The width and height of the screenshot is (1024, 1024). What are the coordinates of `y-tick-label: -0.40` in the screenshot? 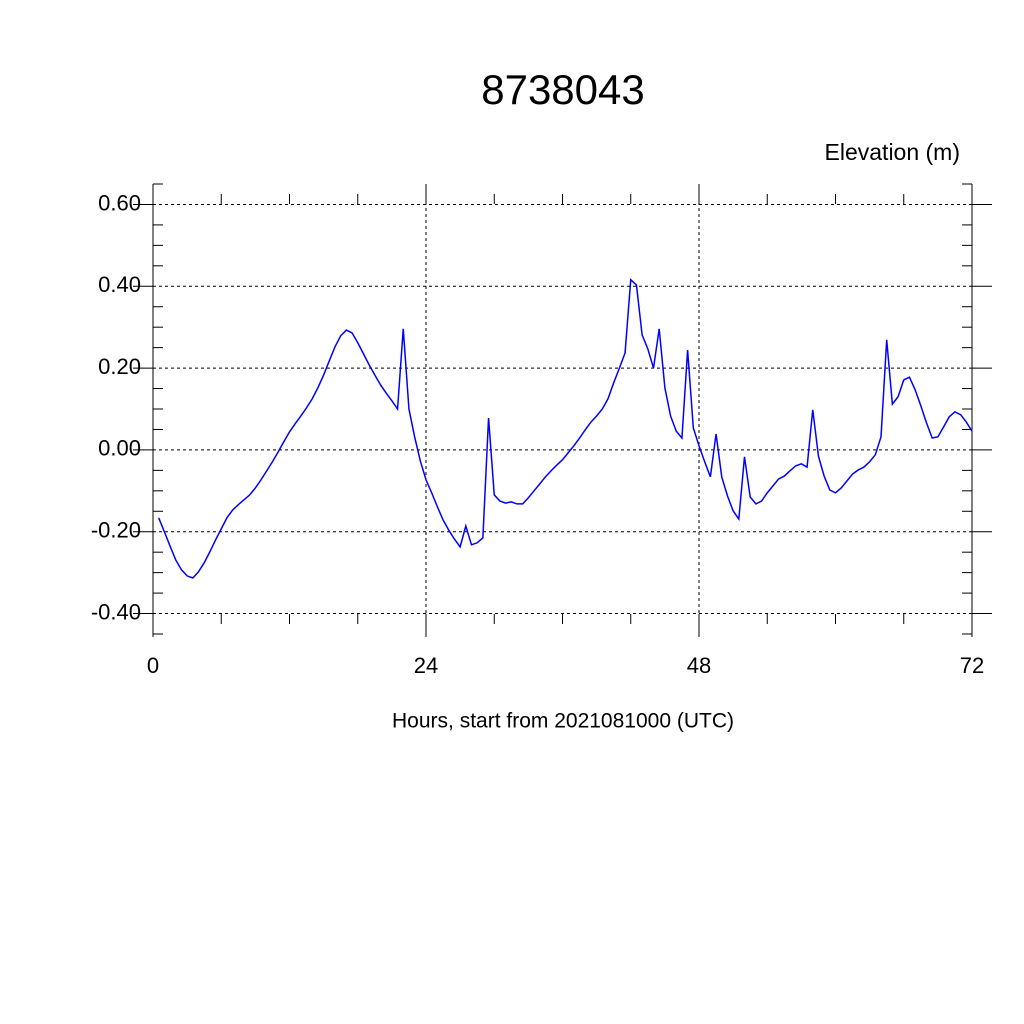 It's located at (116, 611).